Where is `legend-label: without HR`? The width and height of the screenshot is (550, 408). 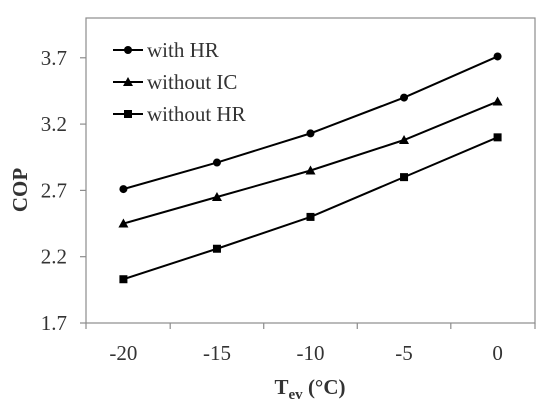 legend-label: without HR is located at coordinates (196, 114).